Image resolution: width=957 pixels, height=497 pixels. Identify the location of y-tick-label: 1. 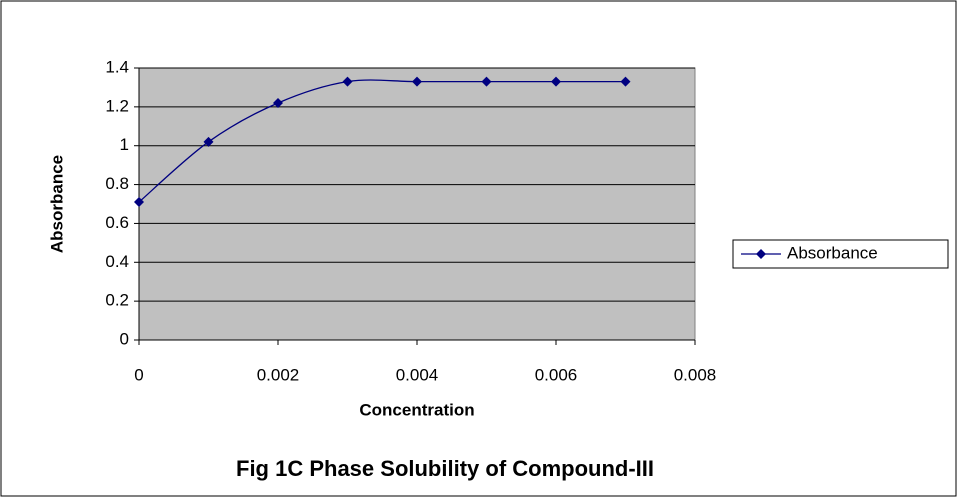
(124, 144).